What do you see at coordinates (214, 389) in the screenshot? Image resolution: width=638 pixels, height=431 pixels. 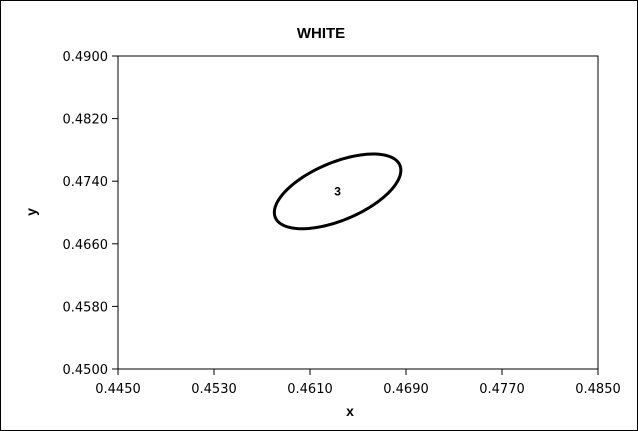 I see `x-tick-label: 0.4530` at bounding box center [214, 389].